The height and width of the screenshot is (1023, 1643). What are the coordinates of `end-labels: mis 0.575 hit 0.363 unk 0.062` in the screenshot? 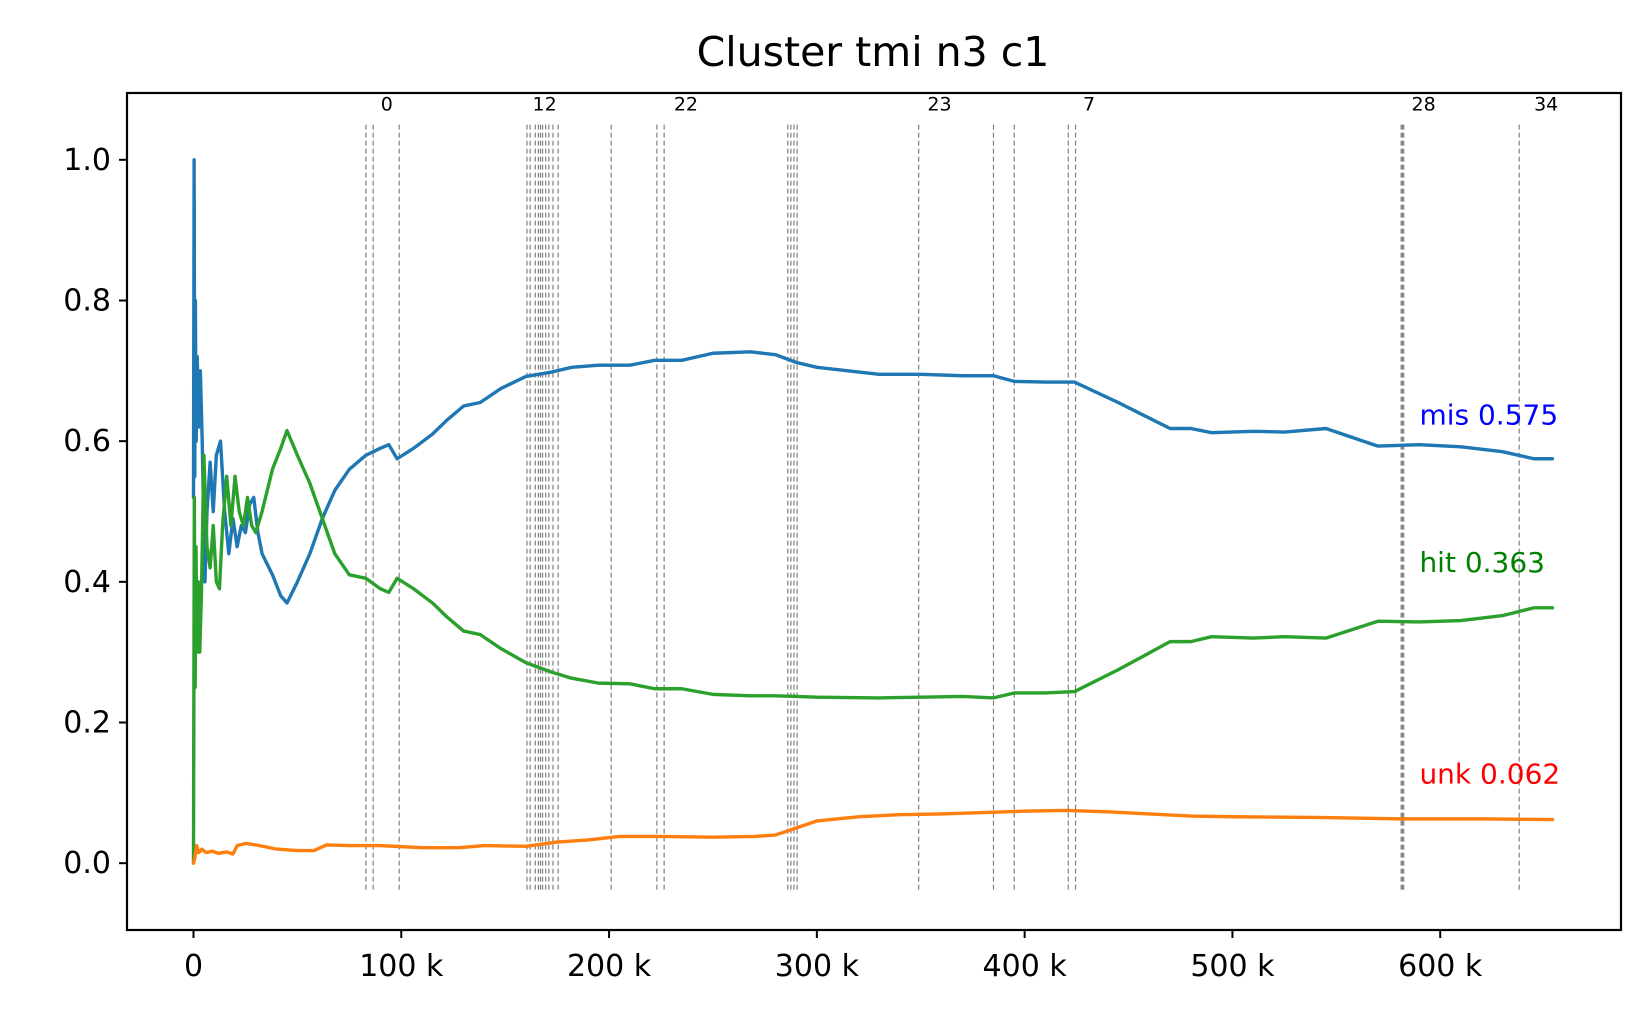 It's located at (1489, 594).